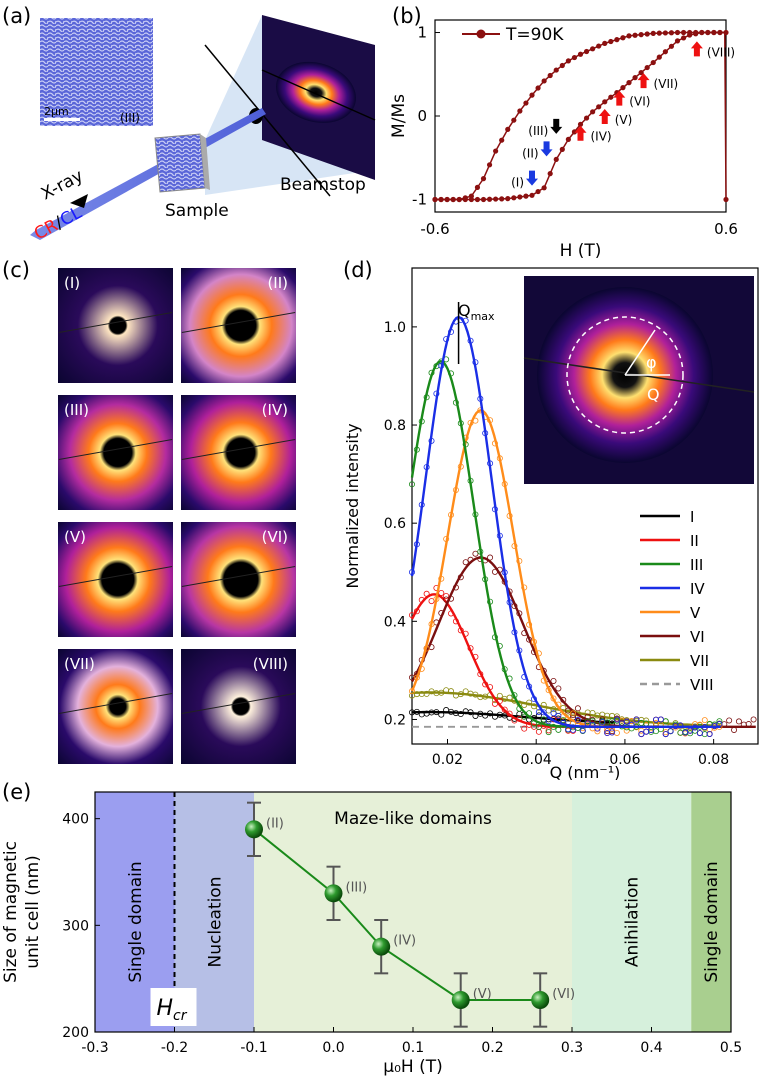  Describe the element at coordinates (726, 229) in the screenshot. I see `x-tick-label: 0.6` at that location.